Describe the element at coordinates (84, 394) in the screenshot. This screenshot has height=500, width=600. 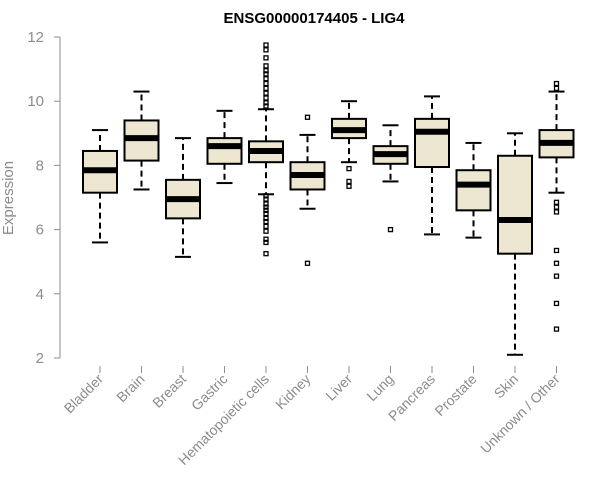
I see `x-tick-label: Bladder` at that location.